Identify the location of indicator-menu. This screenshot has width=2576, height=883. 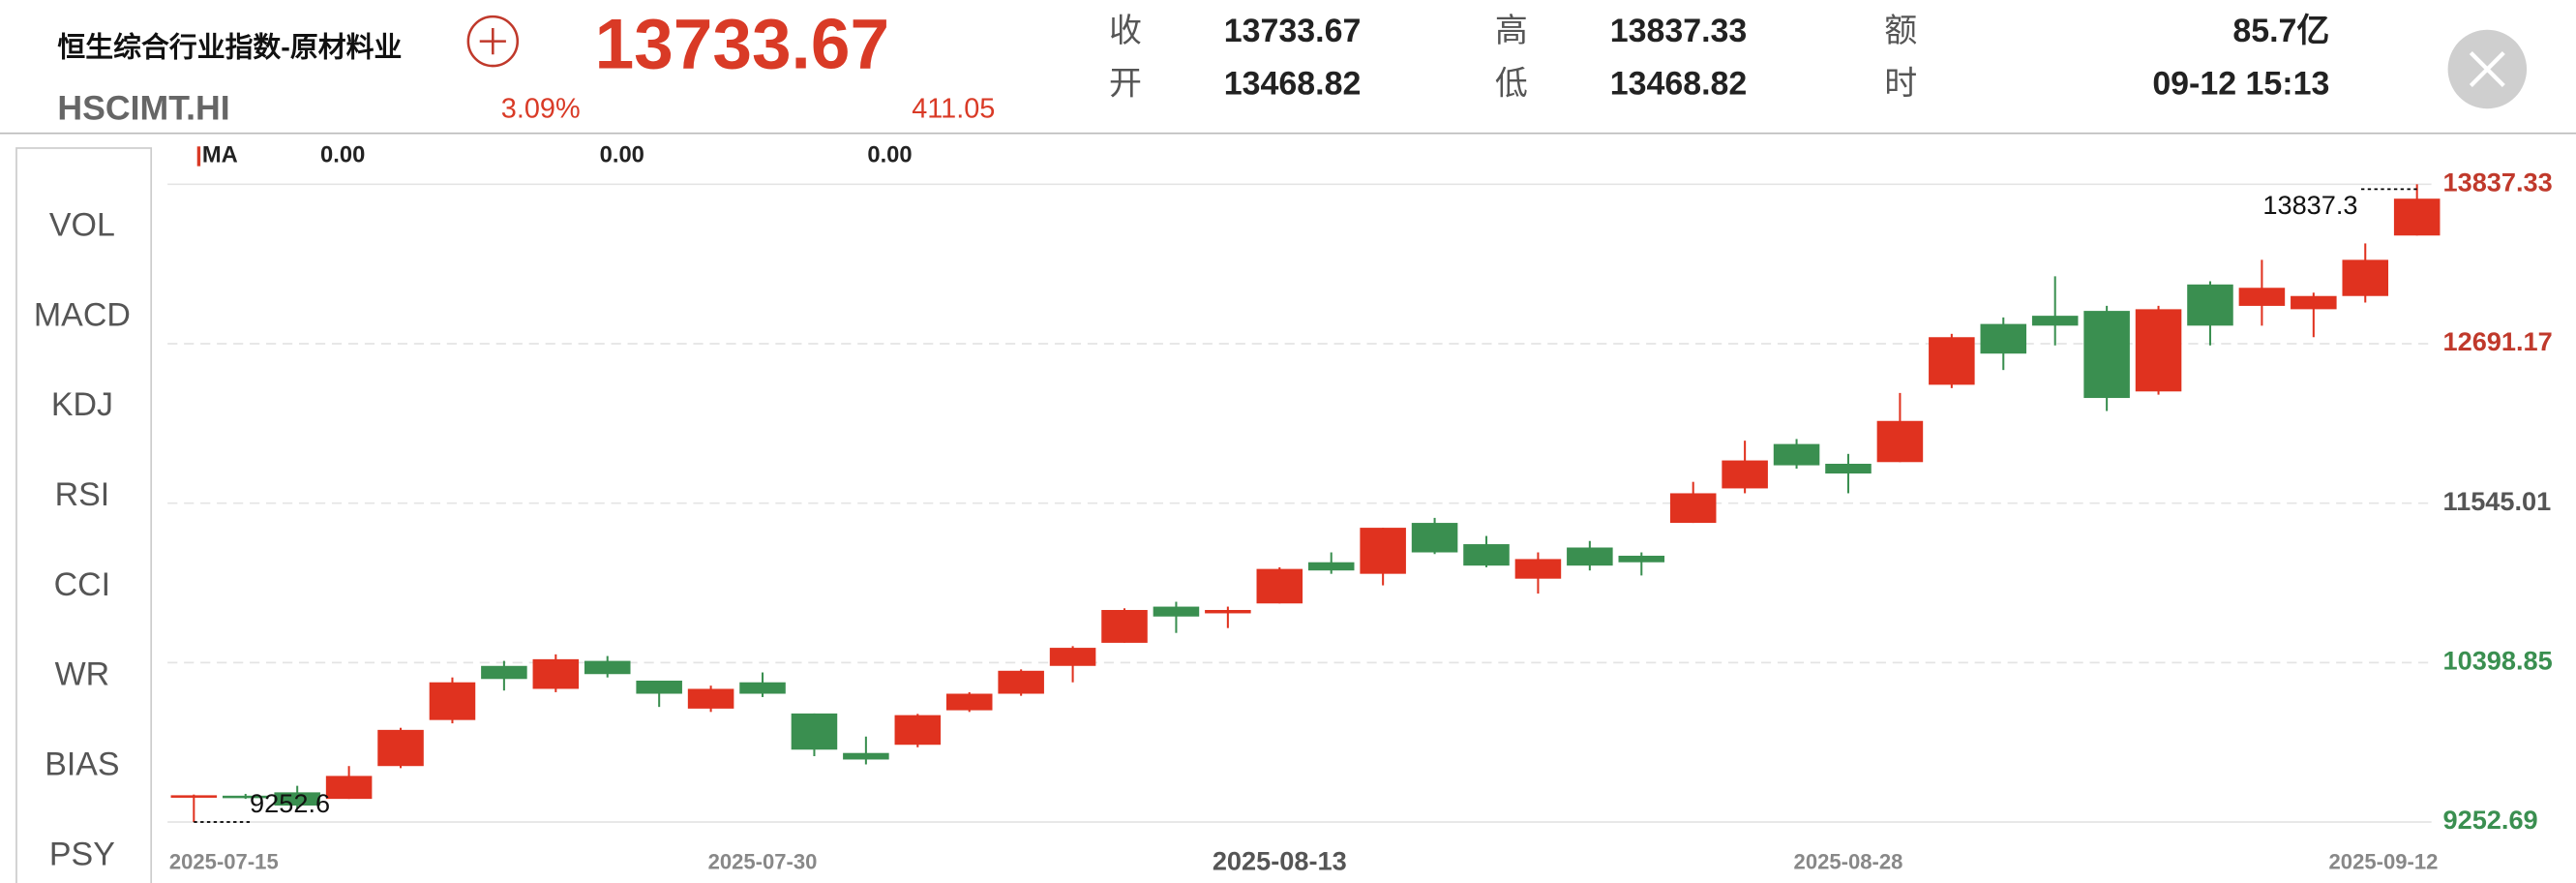
(84, 515).